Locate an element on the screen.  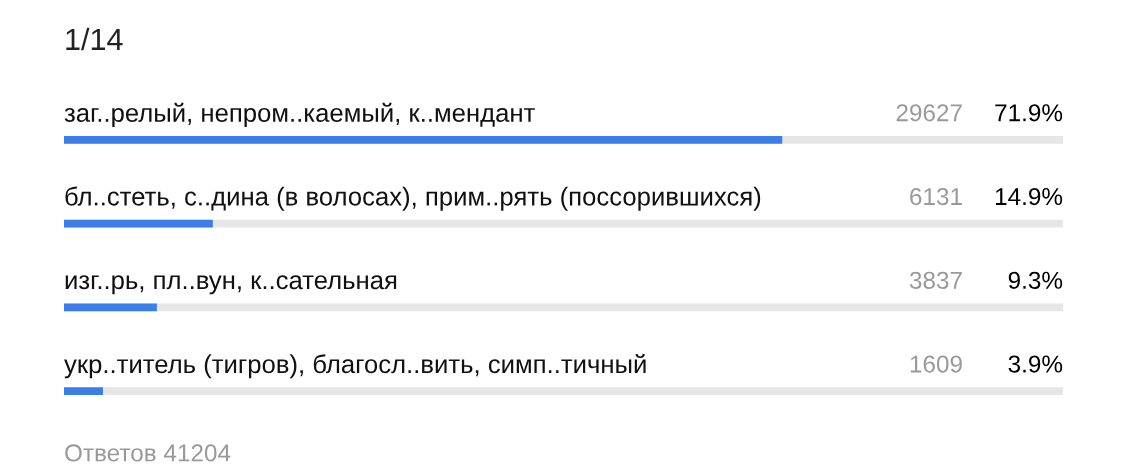
y-tick-label: бл..стеть, с..дина (в волосах), прим..рять (поссорившихся) is located at coordinates (413, 198).